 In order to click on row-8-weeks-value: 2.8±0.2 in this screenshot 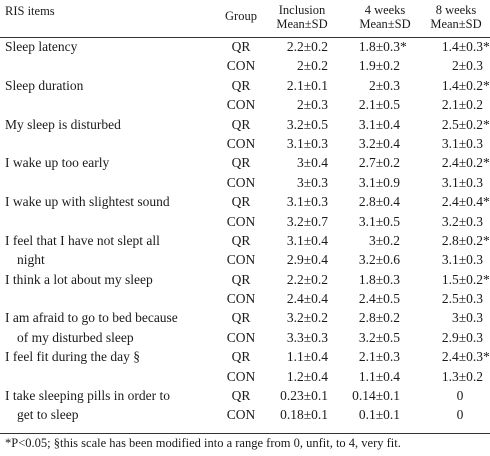, I will do `click(462, 240)`.